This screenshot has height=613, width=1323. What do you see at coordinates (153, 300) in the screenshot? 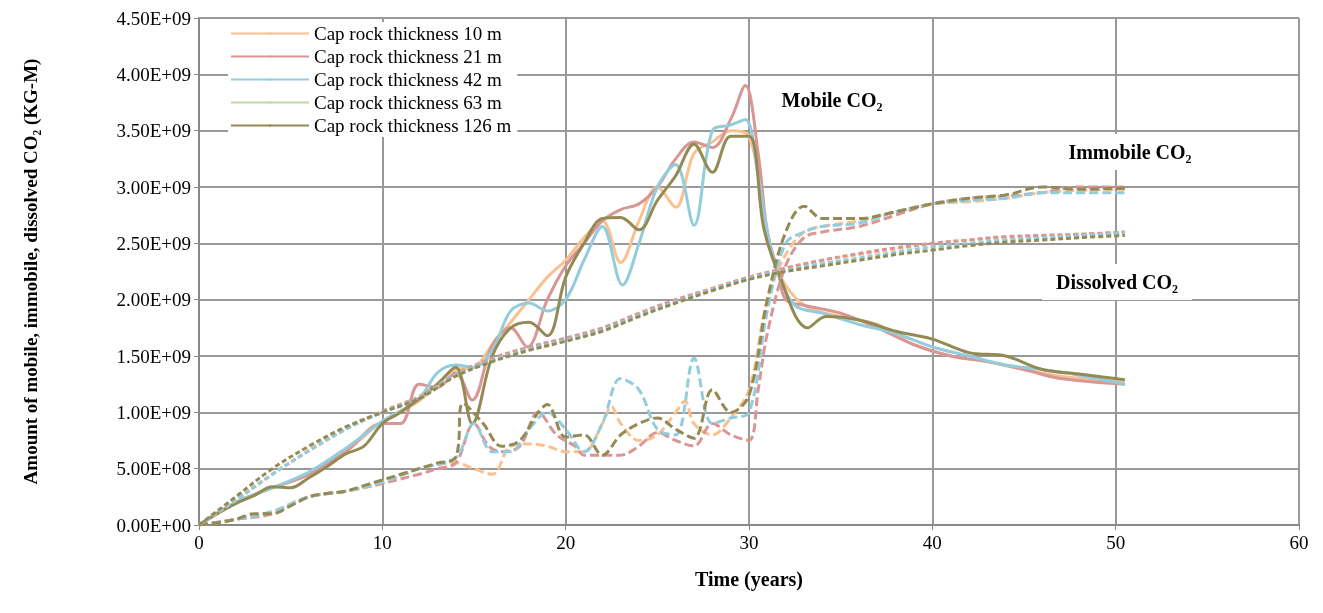
I see `y-tick-label: 2.00E+09` at bounding box center [153, 300].